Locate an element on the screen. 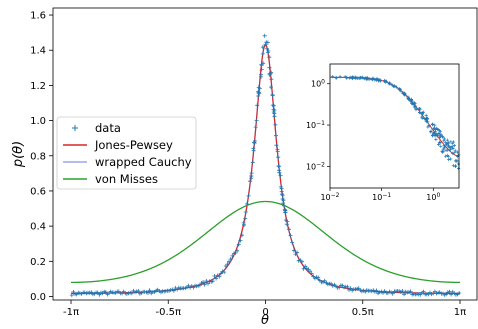 This screenshot has height=329, width=478. legend-label: von Misses is located at coordinates (126, 179).